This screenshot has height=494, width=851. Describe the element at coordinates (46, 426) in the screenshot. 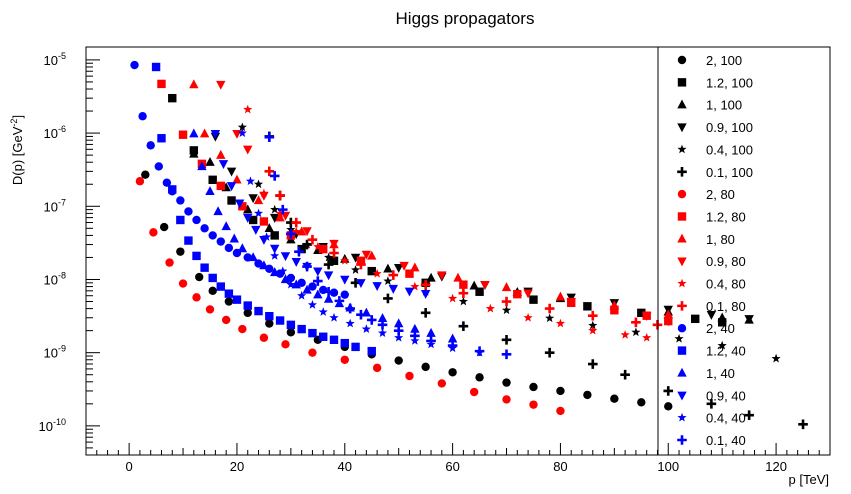

I see `y-tick-base: 10` at that location.